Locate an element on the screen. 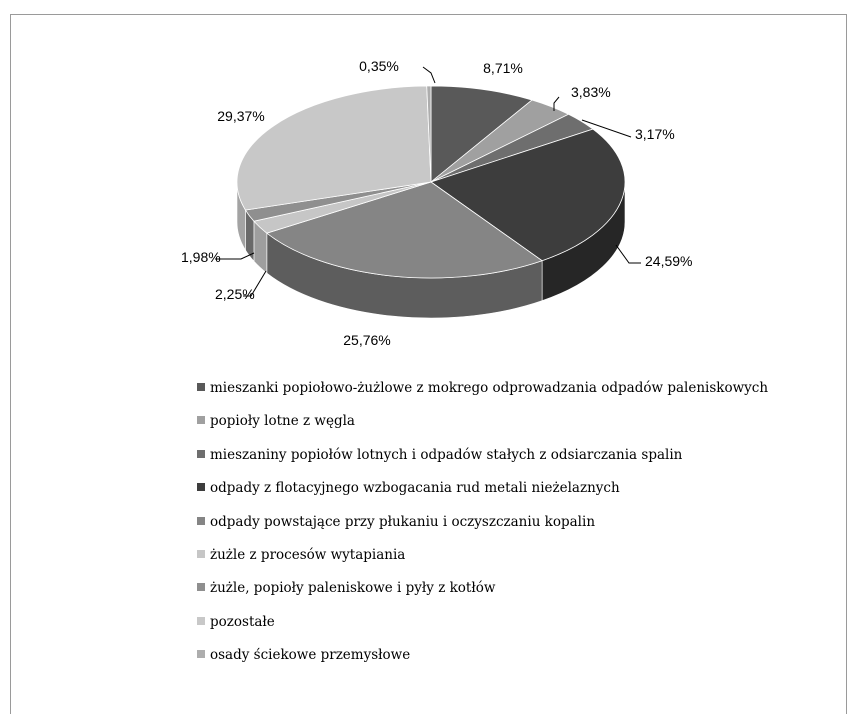 Image resolution: width=849 pixels, height=714 pixels. pie-slice-mieszanki-popiolowo-zuzlowe-z-mokrego-od is located at coordinates (481, 134).